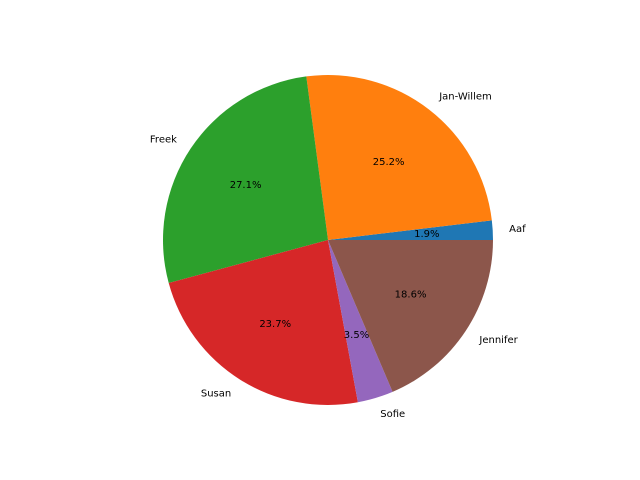 This screenshot has width=640, height=480. Describe the element at coordinates (216, 394) in the screenshot. I see `slice-label-susan: Susan` at that location.